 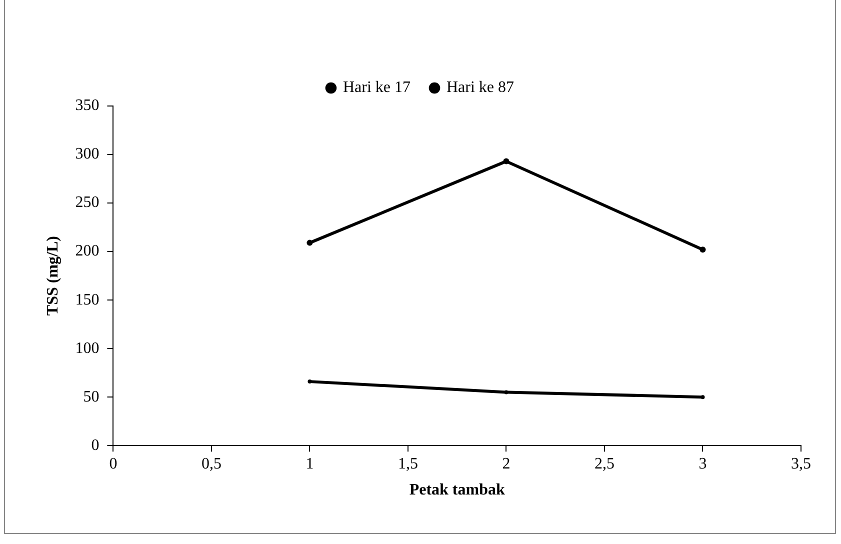 I want to click on x-tick-label: 0, so click(x=113, y=463).